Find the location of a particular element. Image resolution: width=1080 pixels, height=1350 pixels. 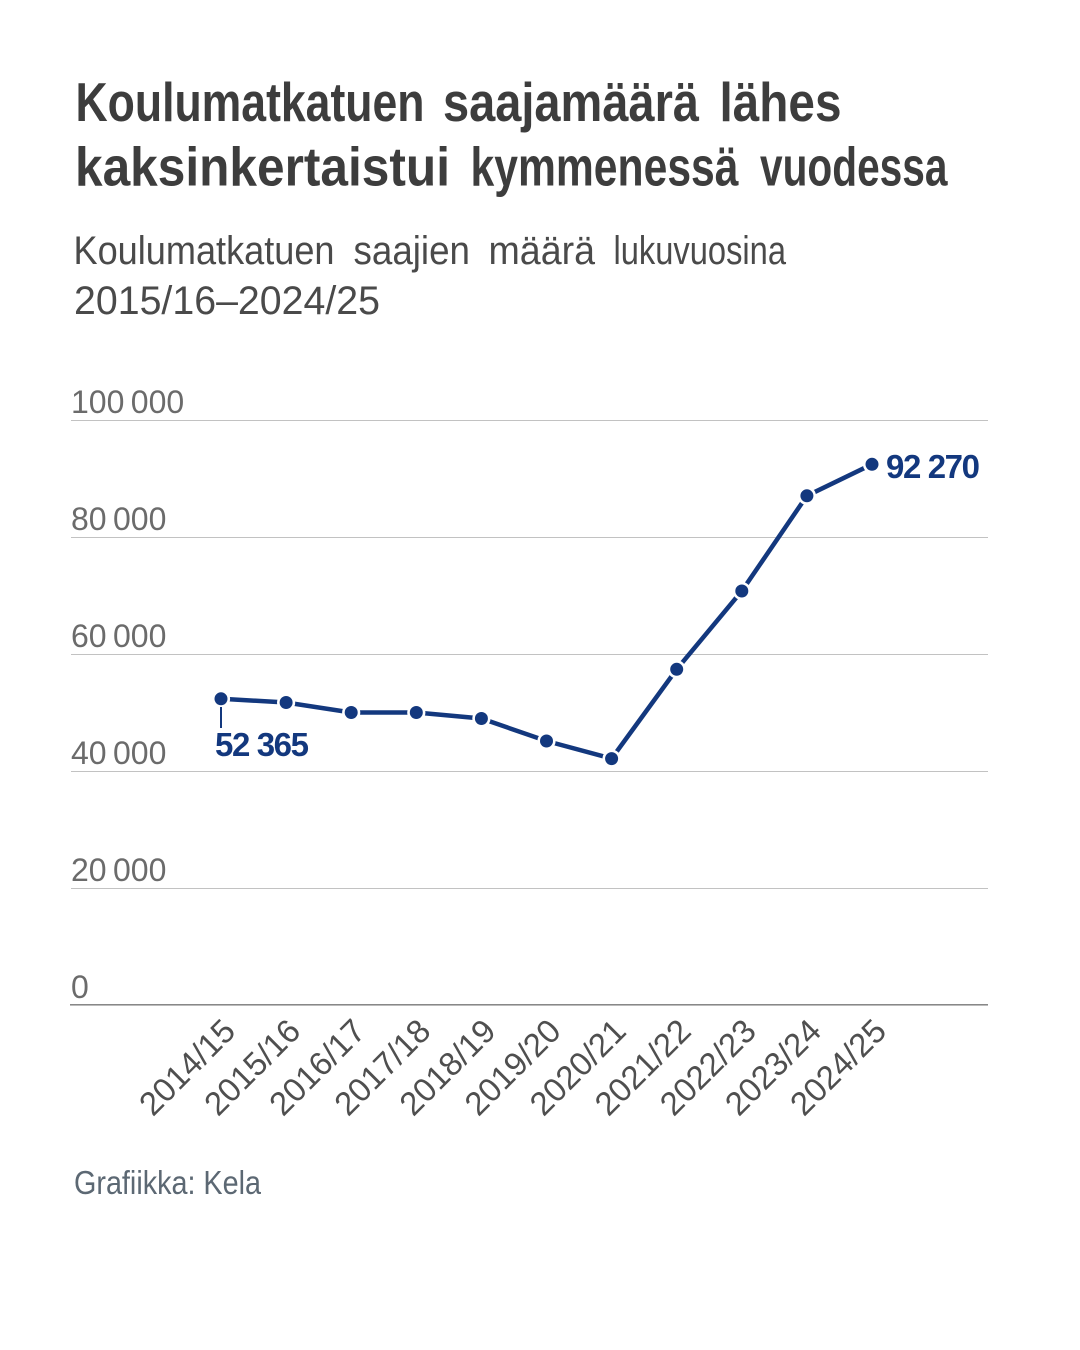

svg-text: saajien is located at coordinates (412, 251).